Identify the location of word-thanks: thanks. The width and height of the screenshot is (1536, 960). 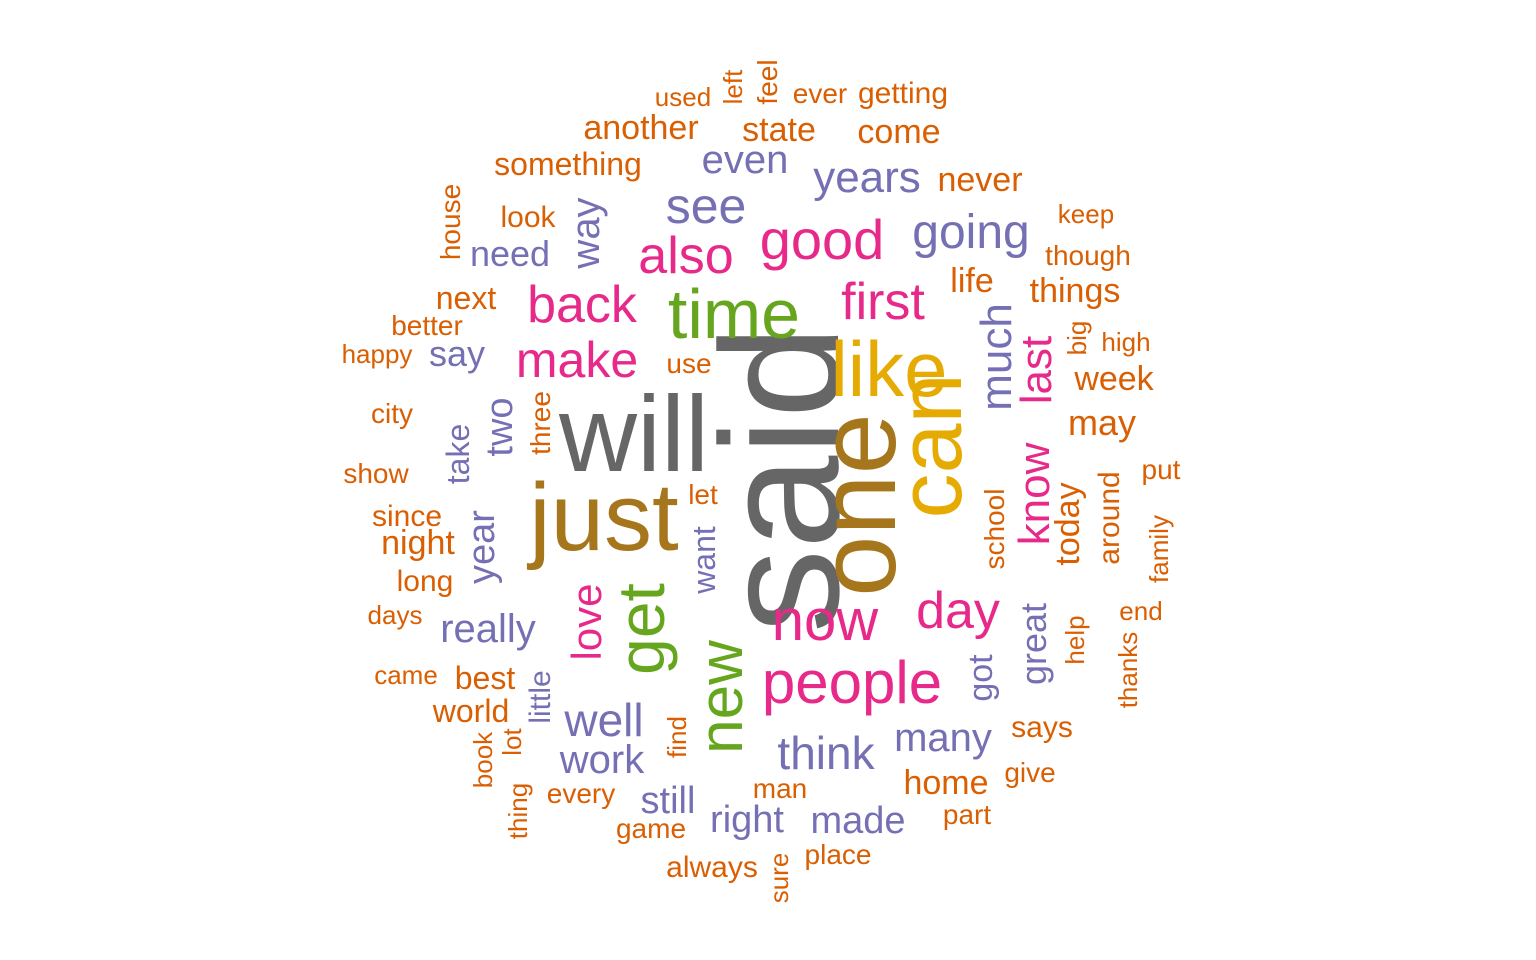
(1128, 670).